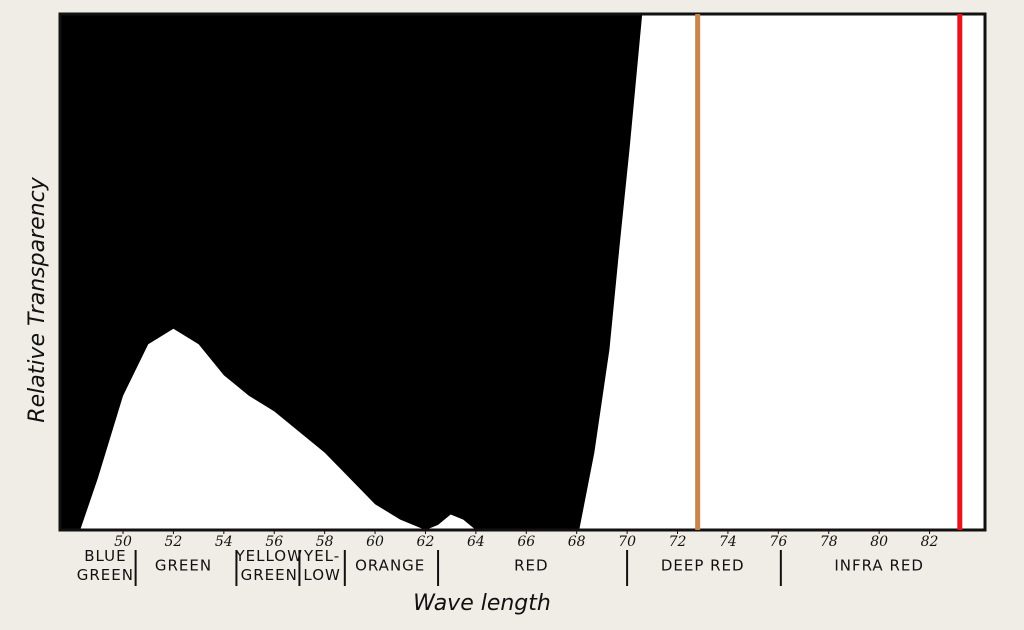 The width and height of the screenshot is (1024, 630). Describe the element at coordinates (778, 542) in the screenshot. I see `x-tick-label: 76` at that location.